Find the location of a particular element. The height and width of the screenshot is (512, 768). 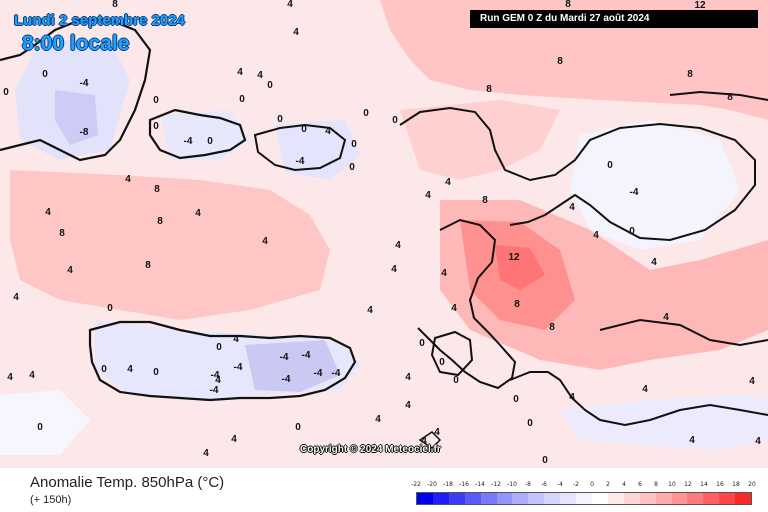

legend-tick-label: 8 is located at coordinates (656, 484).